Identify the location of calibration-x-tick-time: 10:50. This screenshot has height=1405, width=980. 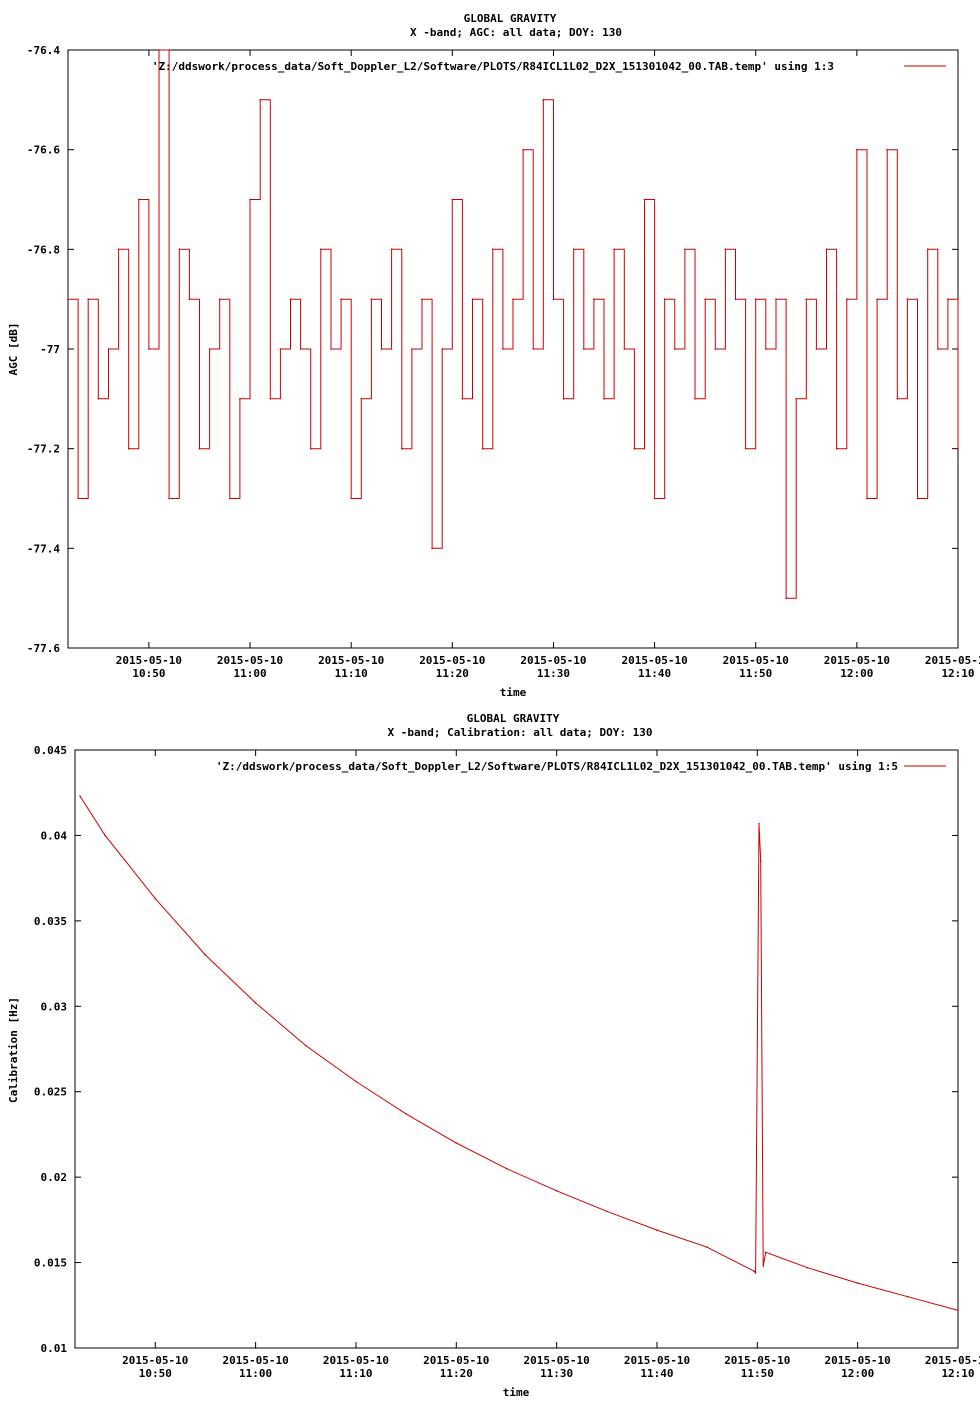
(155, 1373).